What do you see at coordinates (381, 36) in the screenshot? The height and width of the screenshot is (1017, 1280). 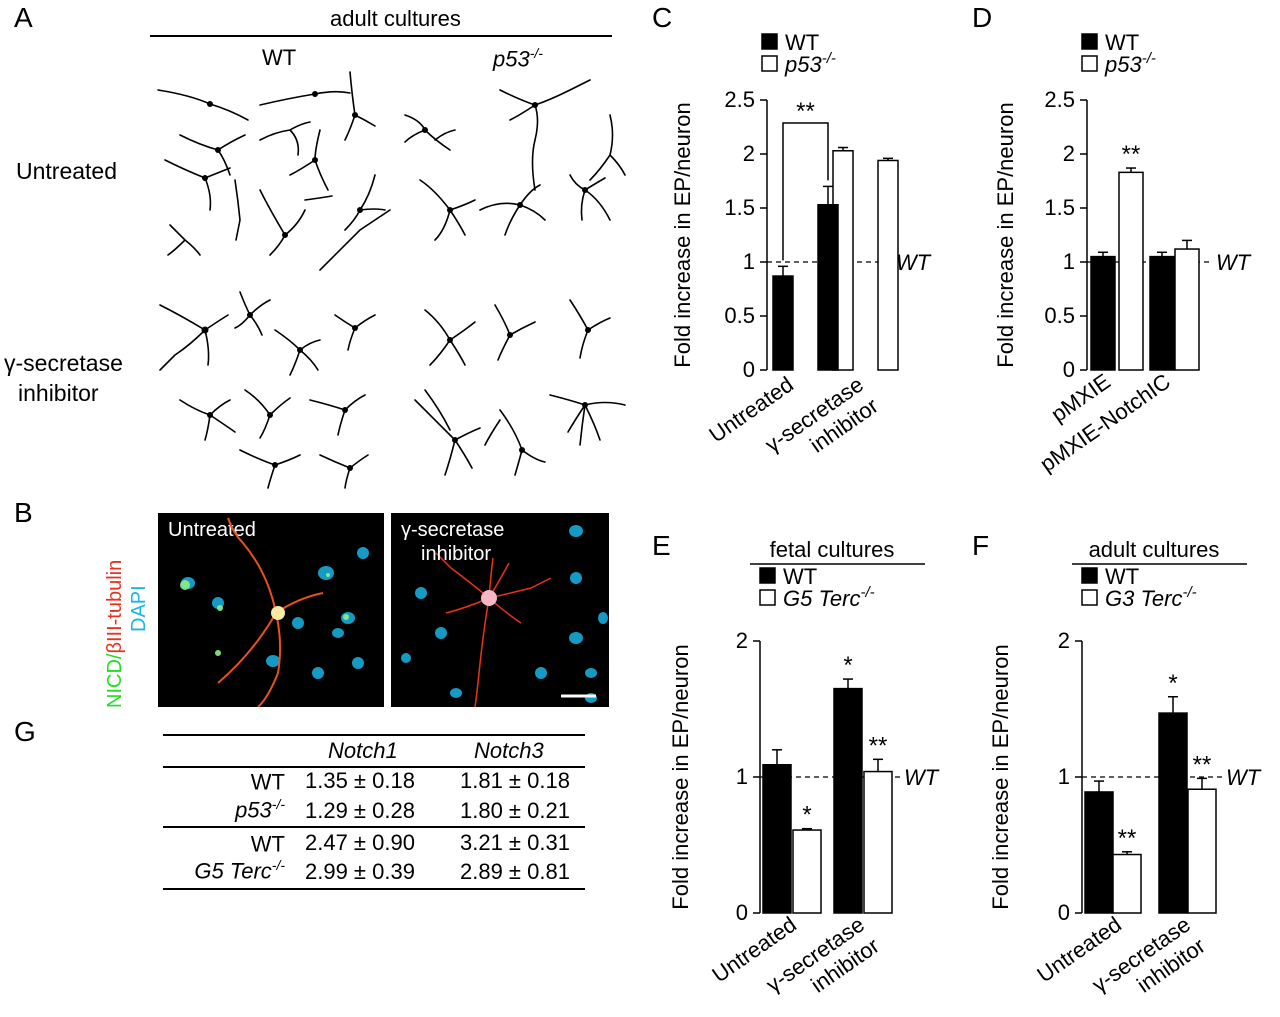 I see `panel-a-header-rule` at bounding box center [381, 36].